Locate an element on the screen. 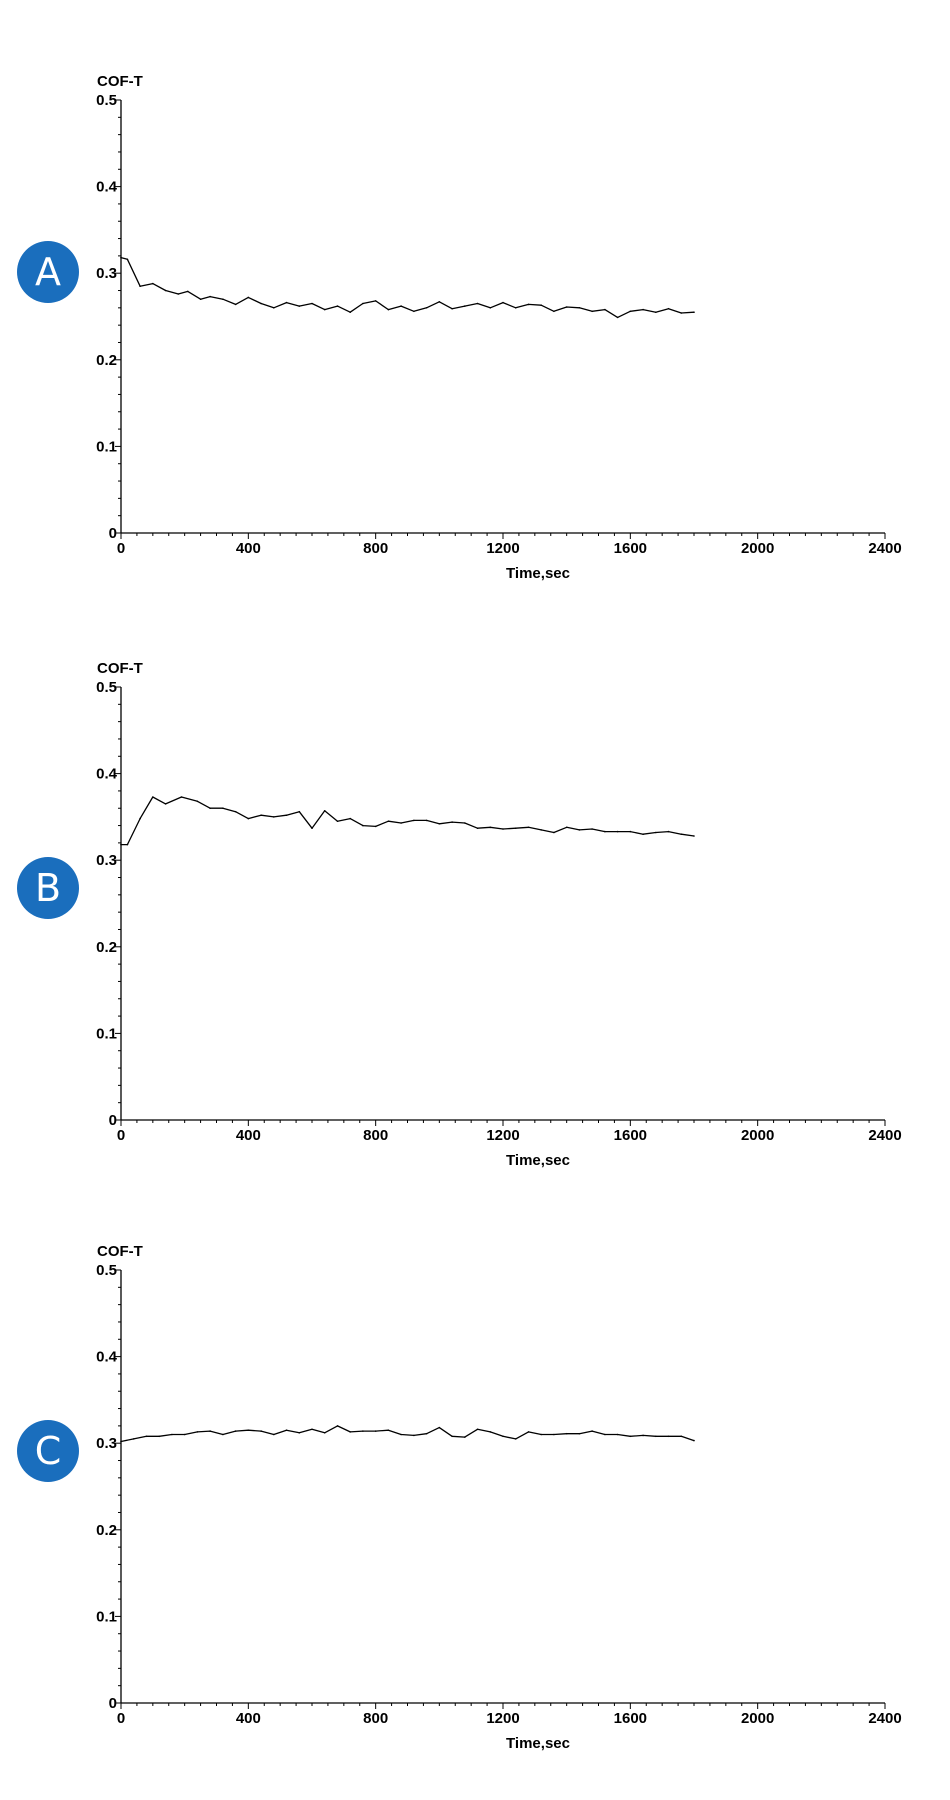 This screenshot has width=950, height=1800. x-tick-label: 1600 is located at coordinates (630, 548).